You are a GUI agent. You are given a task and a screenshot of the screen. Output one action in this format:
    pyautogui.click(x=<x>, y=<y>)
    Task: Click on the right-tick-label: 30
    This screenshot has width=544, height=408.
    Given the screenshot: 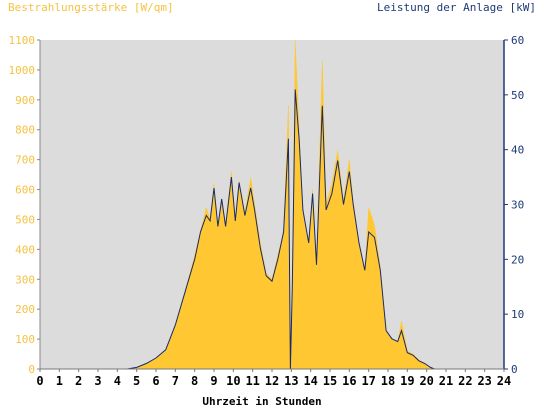 What is the action you would take?
    pyautogui.click(x=517, y=205)
    